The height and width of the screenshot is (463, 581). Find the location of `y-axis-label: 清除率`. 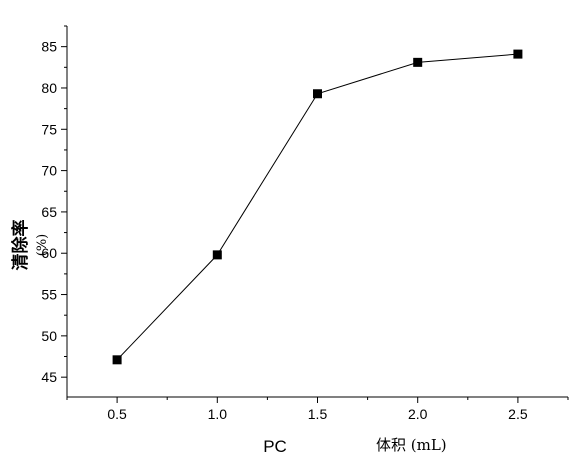

y-axis-label: 清除率 is located at coordinates (20, 245).